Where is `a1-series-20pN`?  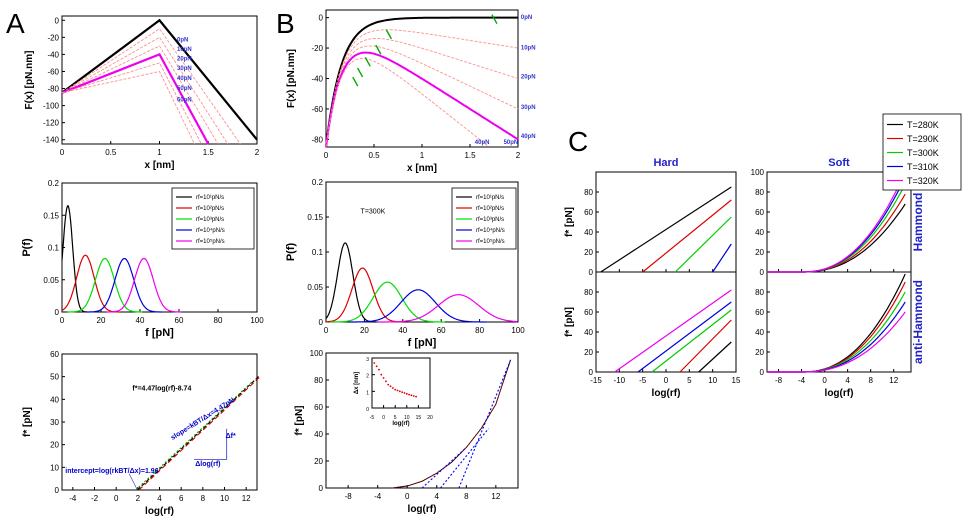 a1-series-20pN is located at coordinates (145, 90).